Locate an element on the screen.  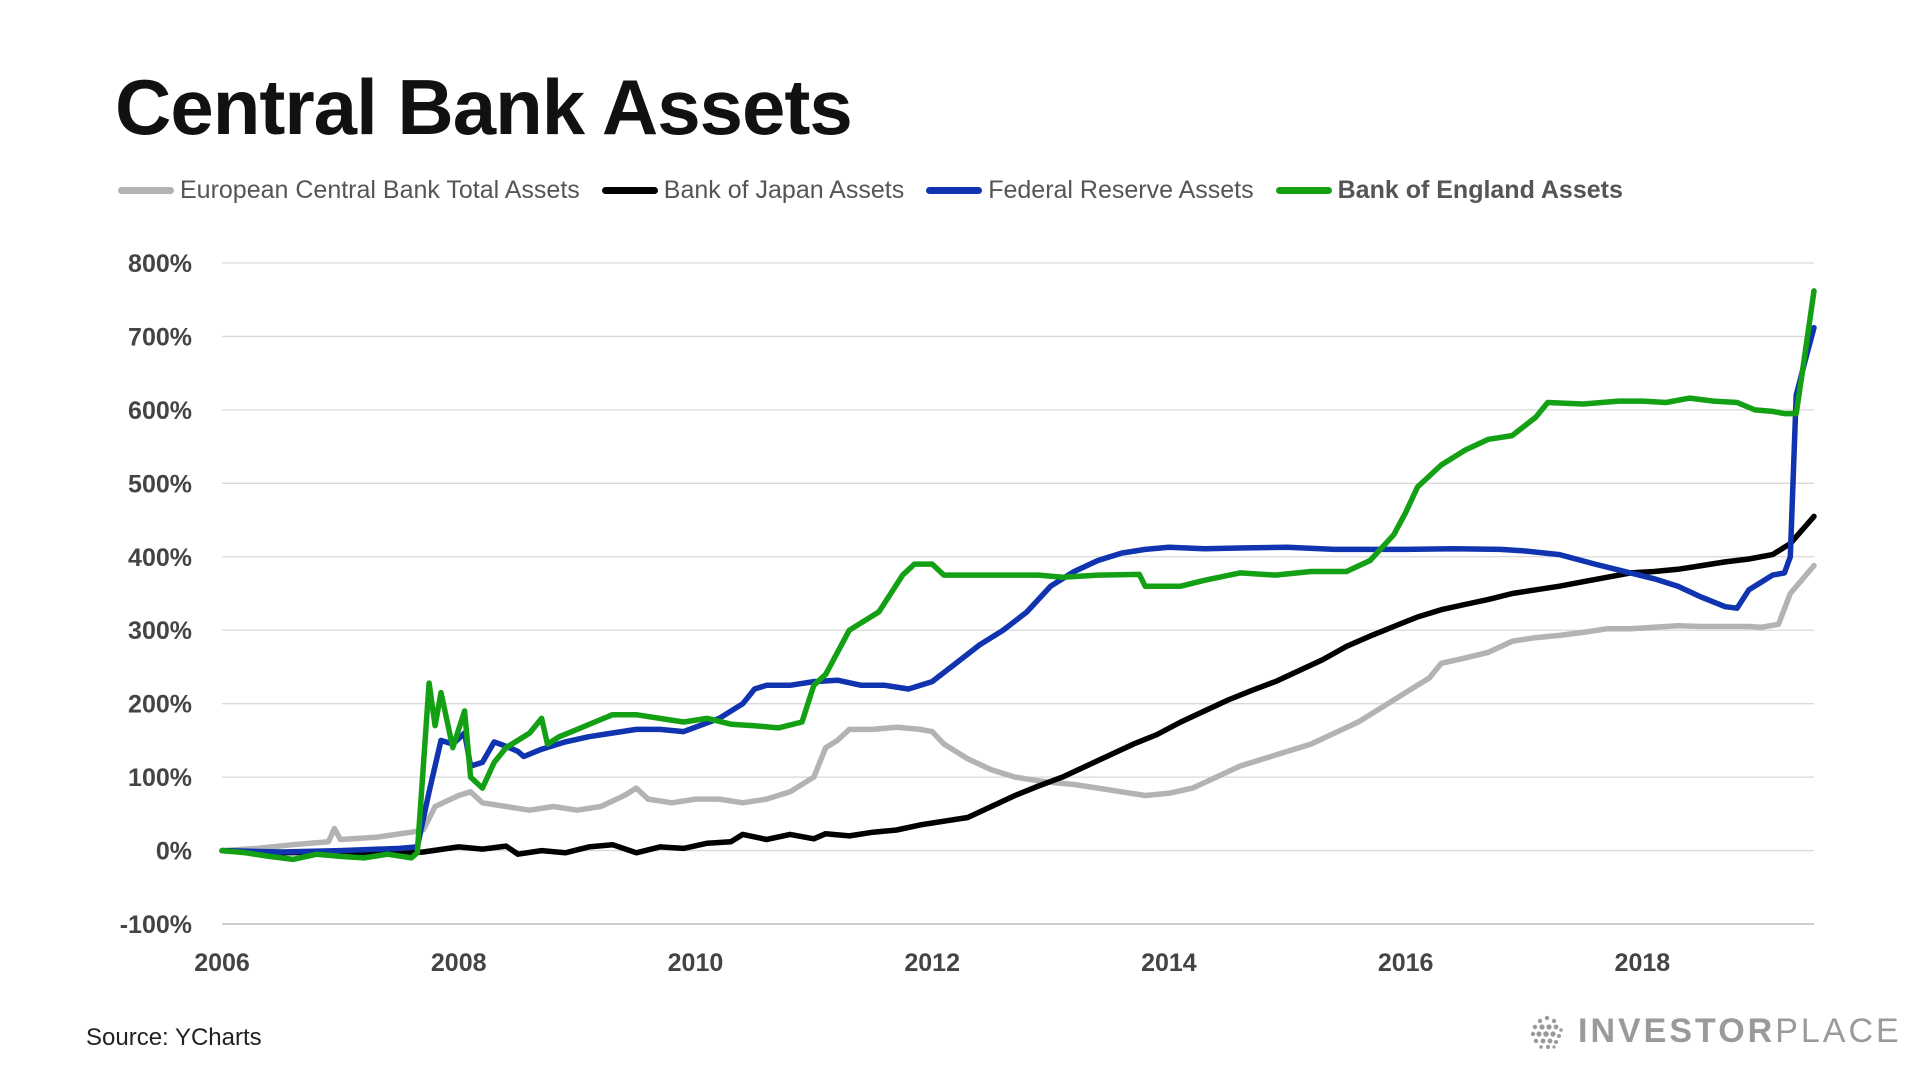
investorplace-logo: INVESTOR PLACE is located at coordinates (1715, 1031).